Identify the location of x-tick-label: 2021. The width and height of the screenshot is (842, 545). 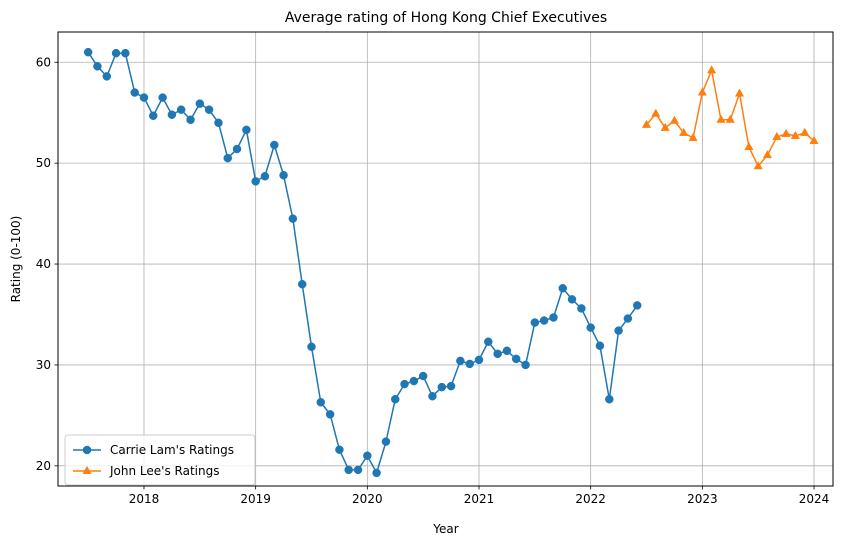
(479, 499).